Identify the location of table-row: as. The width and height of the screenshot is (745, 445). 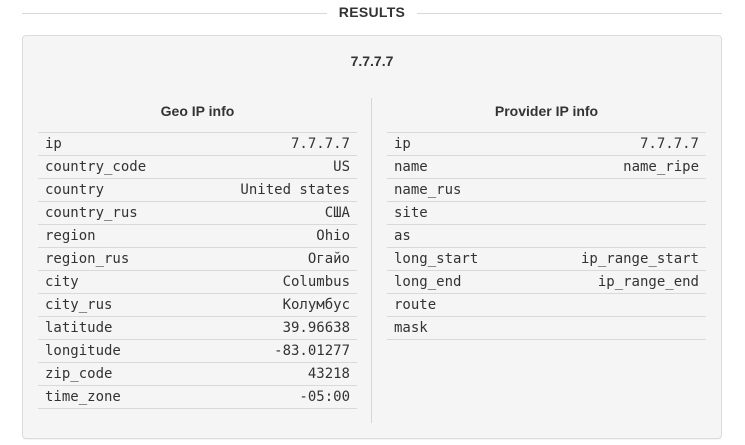
(546, 236).